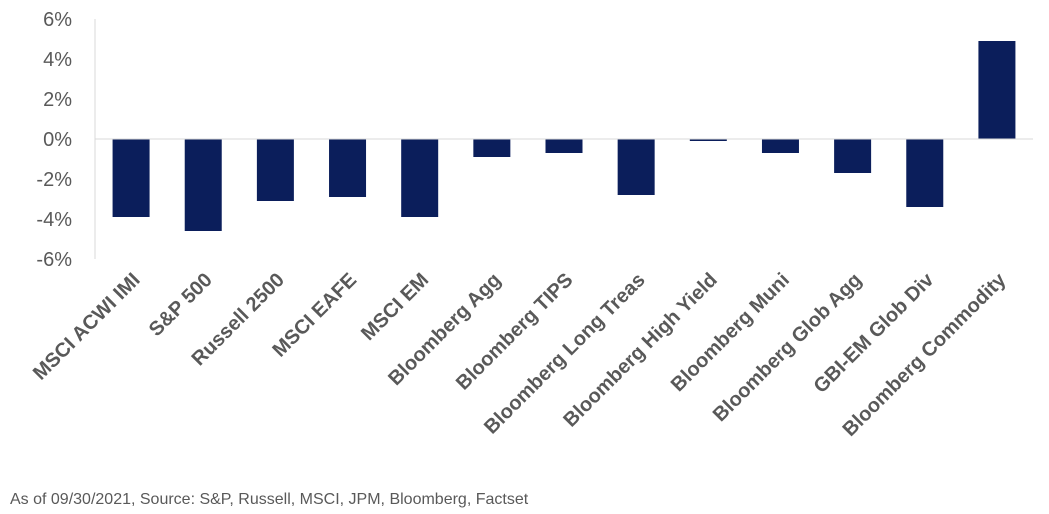 The image size is (1049, 514). What do you see at coordinates (57, 100) in the screenshot?
I see `y-tick-label: 2%` at bounding box center [57, 100].